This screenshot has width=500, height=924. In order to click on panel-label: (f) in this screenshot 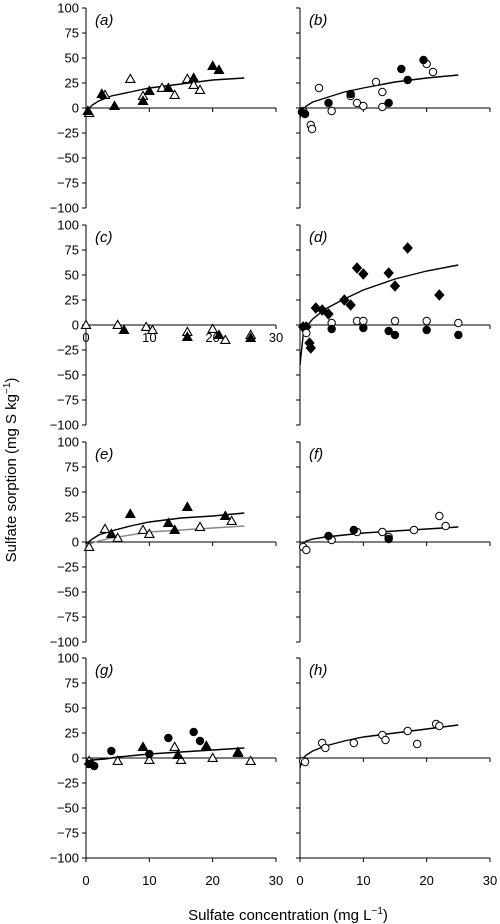, I will do `click(316, 454)`.